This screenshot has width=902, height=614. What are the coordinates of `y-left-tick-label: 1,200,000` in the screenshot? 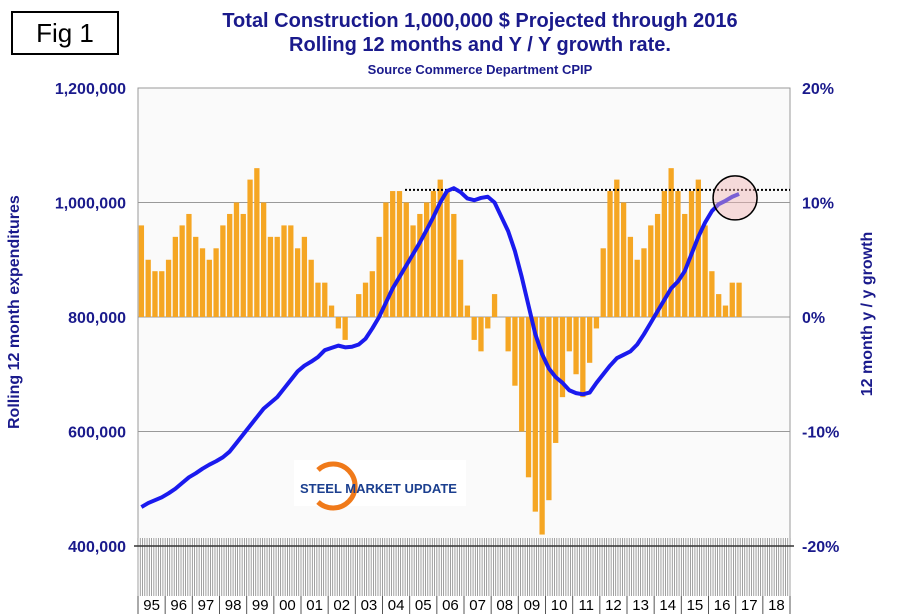 It's located at (90, 89).